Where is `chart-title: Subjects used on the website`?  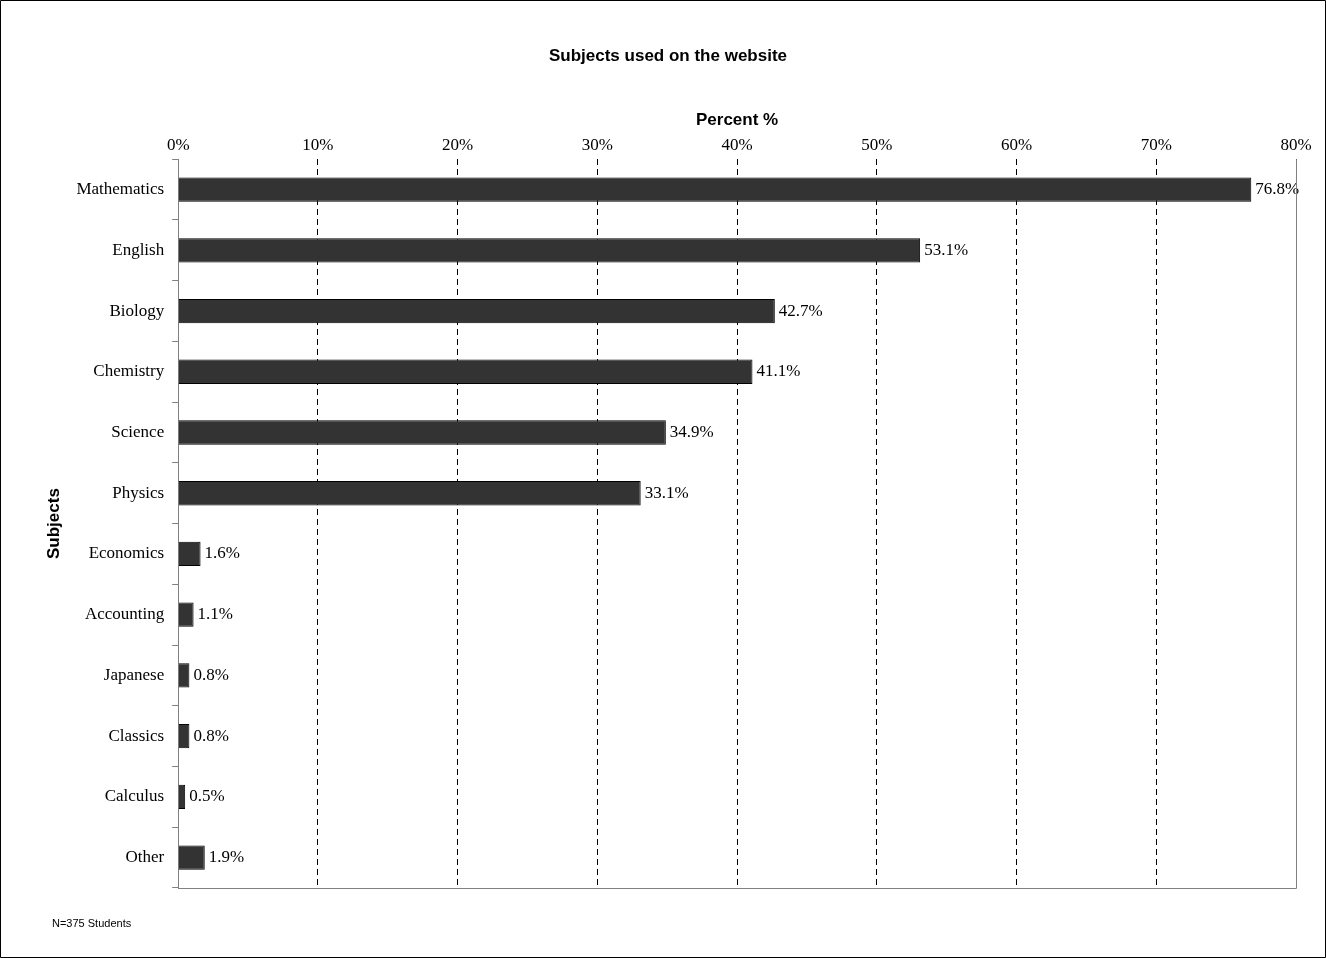
chart-title: Subjects used on the website is located at coordinates (668, 55).